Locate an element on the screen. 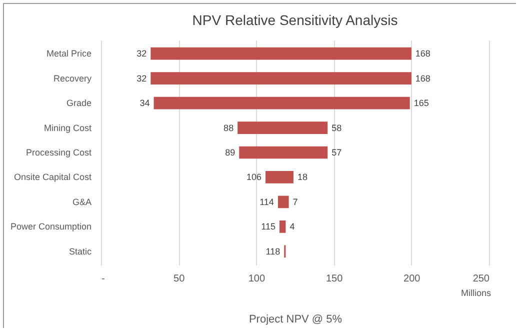  x-tick-label: - is located at coordinates (103, 279).